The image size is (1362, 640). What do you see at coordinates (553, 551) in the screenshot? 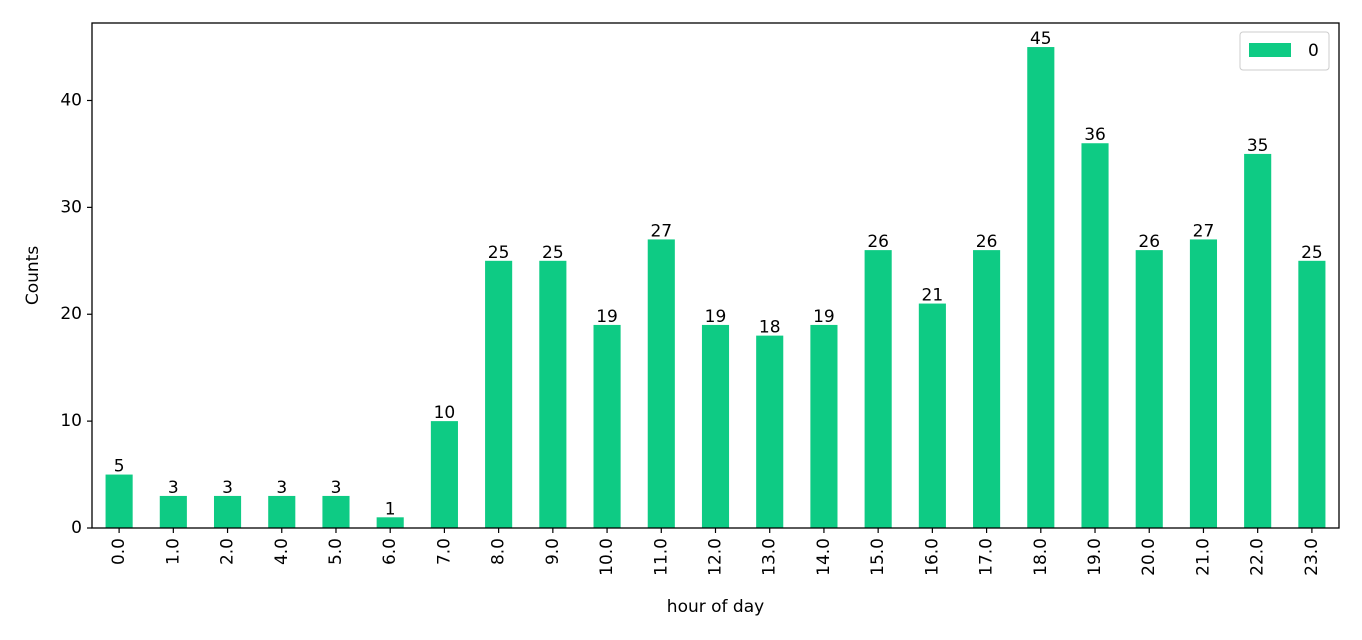
I see `x-tick-label: 9.0` at bounding box center [553, 551].